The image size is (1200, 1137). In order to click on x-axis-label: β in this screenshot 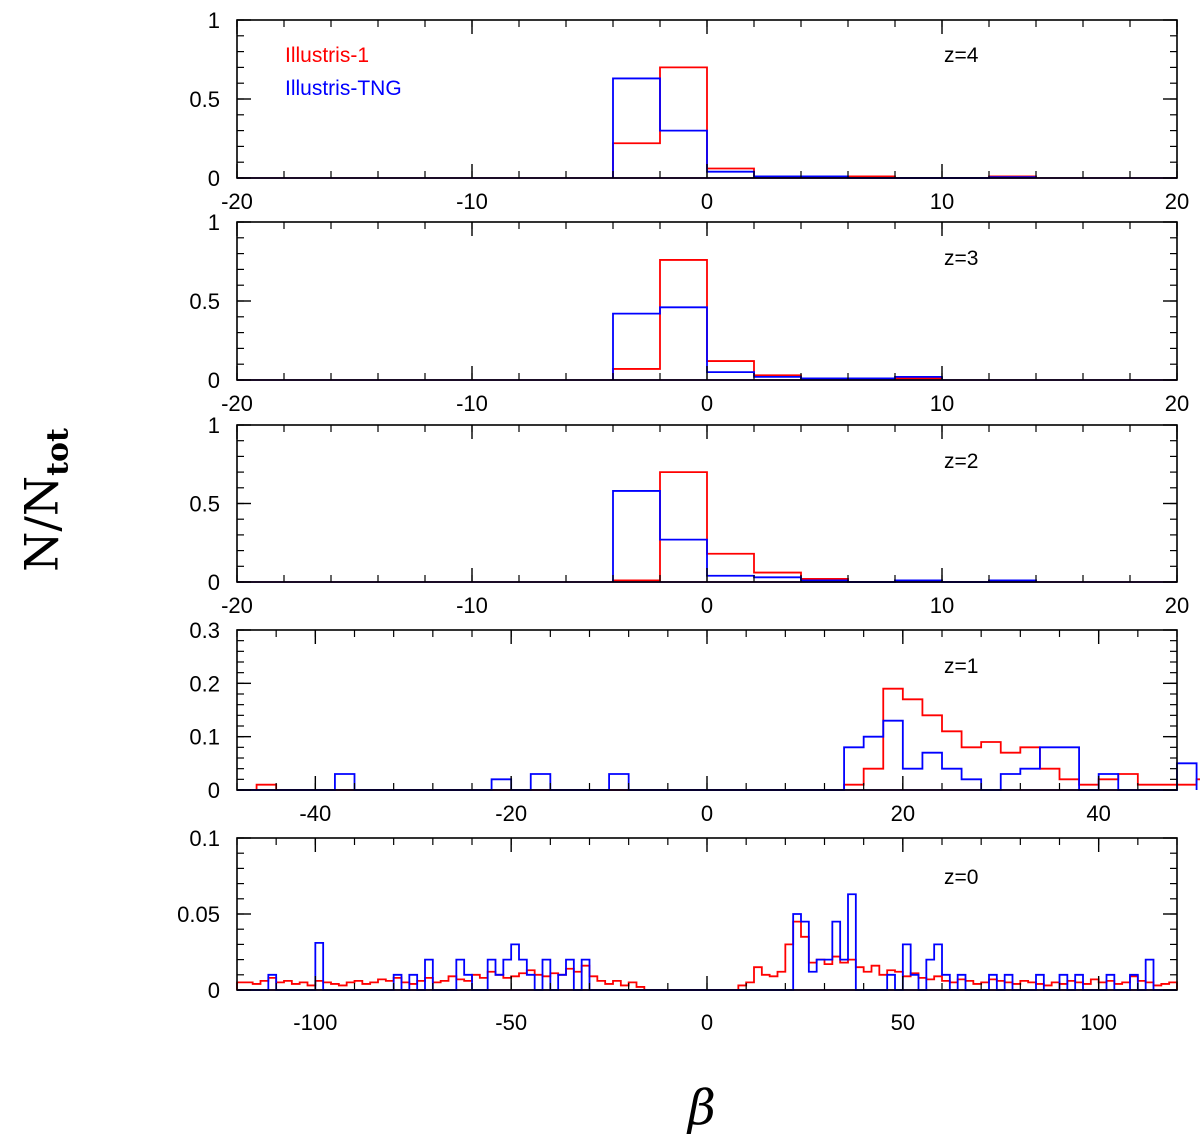, I will do `click(702, 1108)`.